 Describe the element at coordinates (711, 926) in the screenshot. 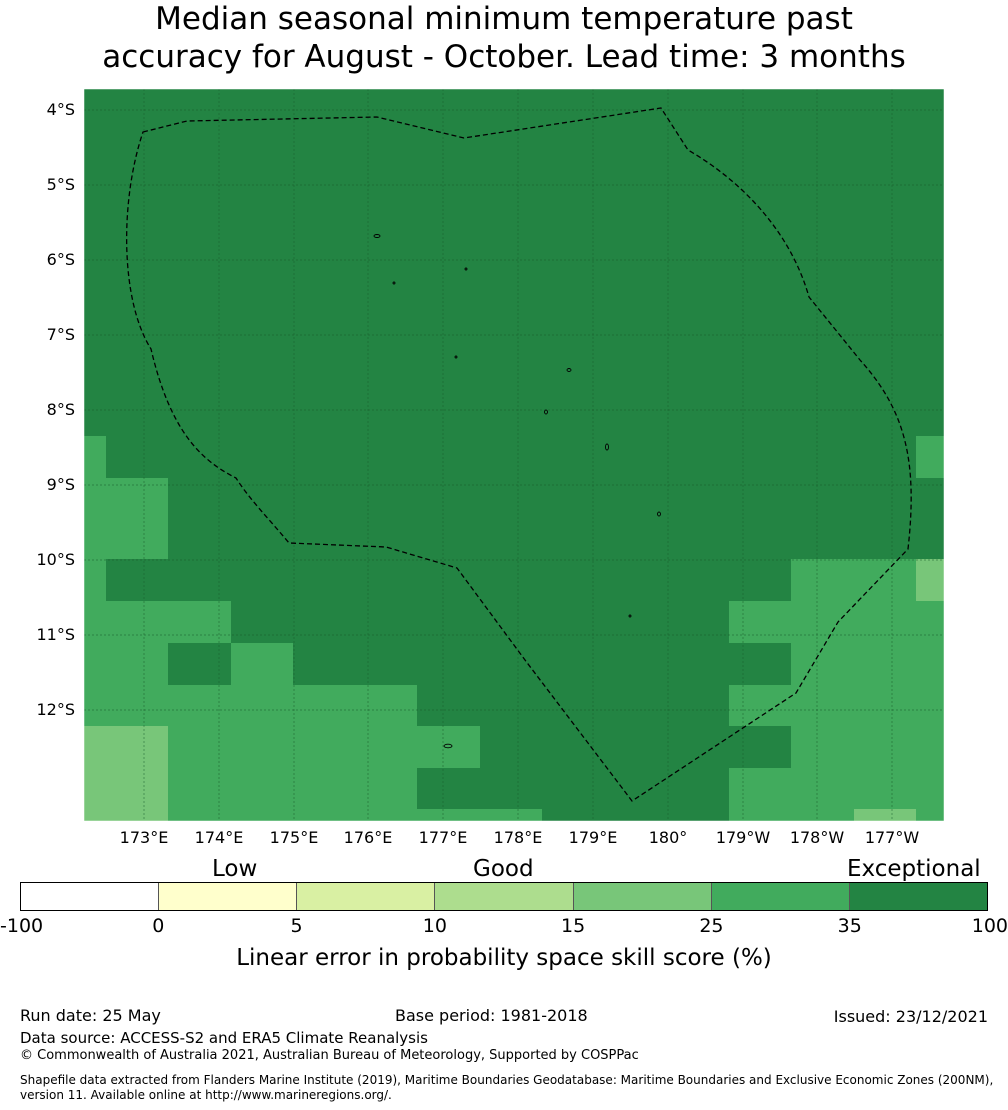

I see `colorbar-tick-label: 25` at that location.